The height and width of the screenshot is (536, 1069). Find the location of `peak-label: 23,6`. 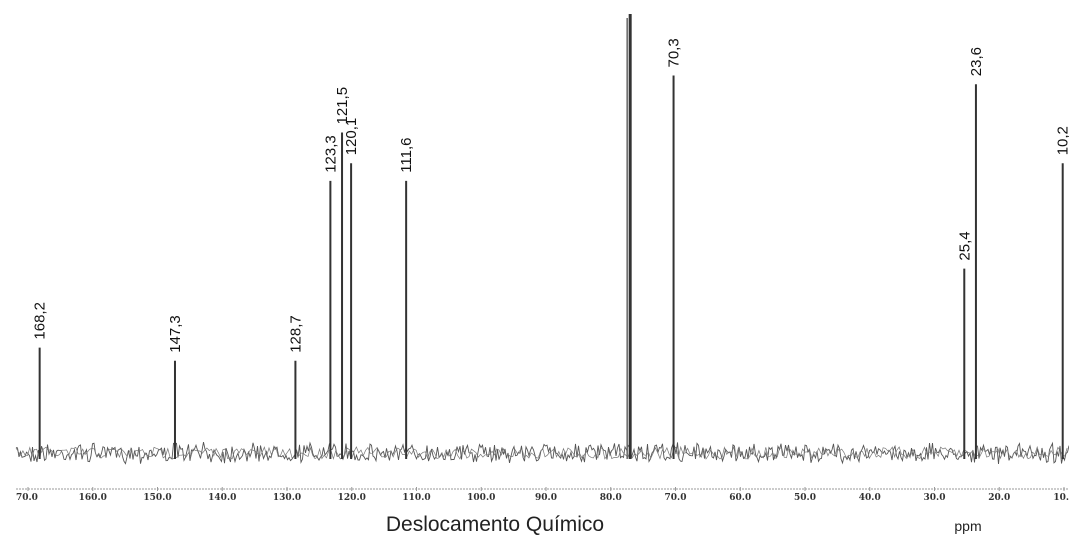

peak-label: 23,6 is located at coordinates (976, 61).